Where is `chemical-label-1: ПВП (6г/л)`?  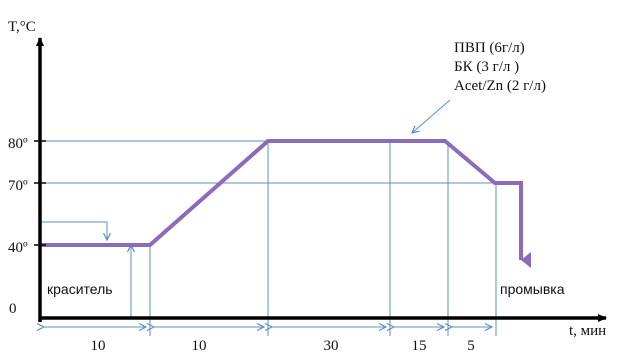
chemical-label-1: ПВП (6г/л) is located at coordinates (489, 48).